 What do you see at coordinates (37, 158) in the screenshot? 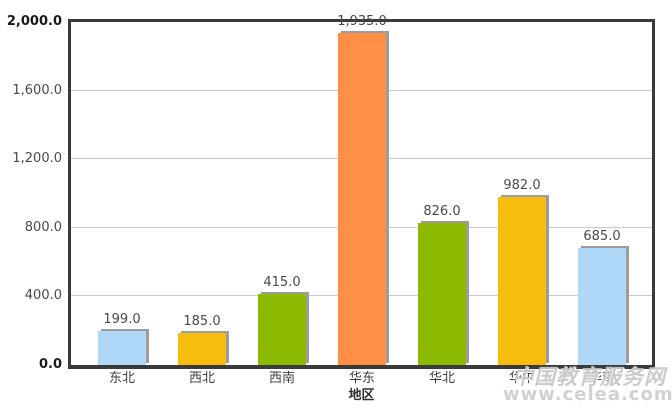
I see `y-axis-label: 1,200.0` at bounding box center [37, 158].